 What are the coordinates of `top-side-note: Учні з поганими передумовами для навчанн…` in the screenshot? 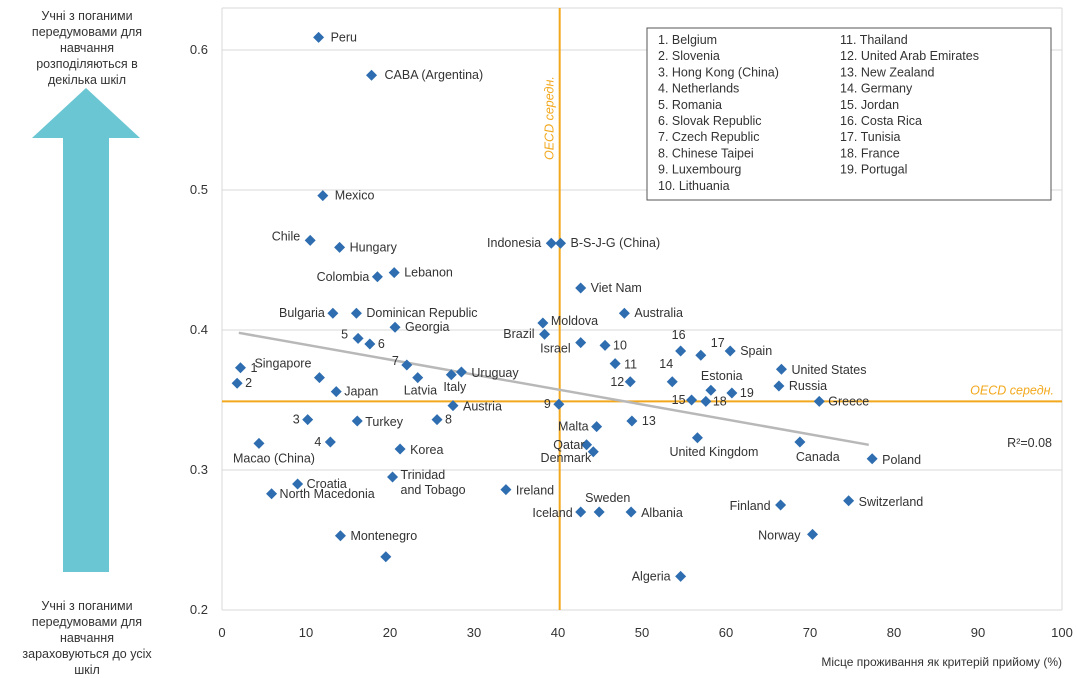 It's located at (87, 48).